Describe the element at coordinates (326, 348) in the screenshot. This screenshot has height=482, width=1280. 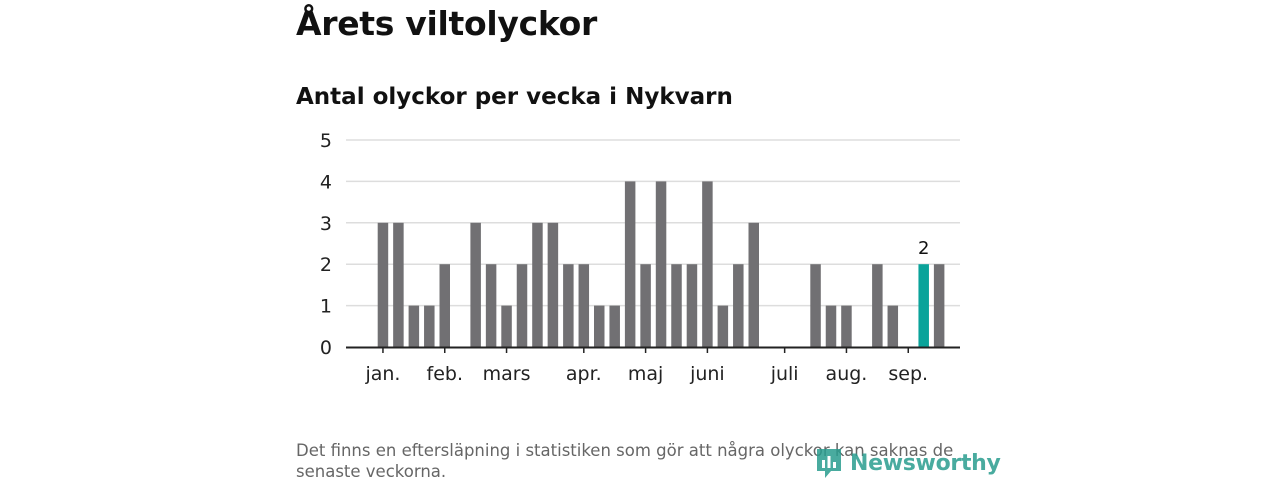
I see `y-tick-label: 0` at that location.